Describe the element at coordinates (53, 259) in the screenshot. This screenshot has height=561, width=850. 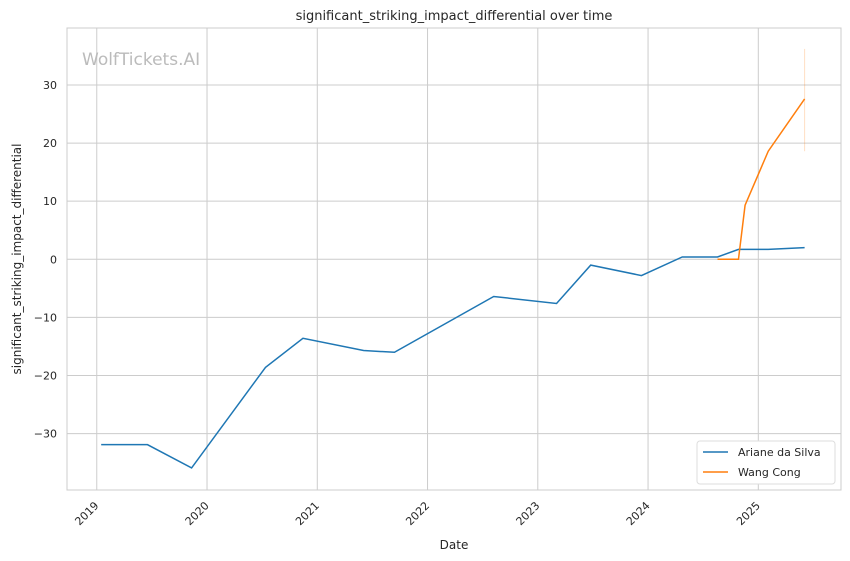
I see `y-tick-label: 0` at that location.